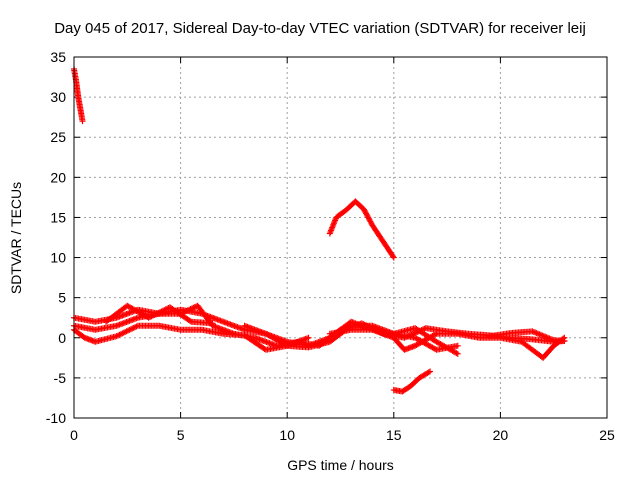 This screenshot has height=480, width=640. Describe the element at coordinates (58, 97) in the screenshot. I see `y-tick-label: 30` at that location.